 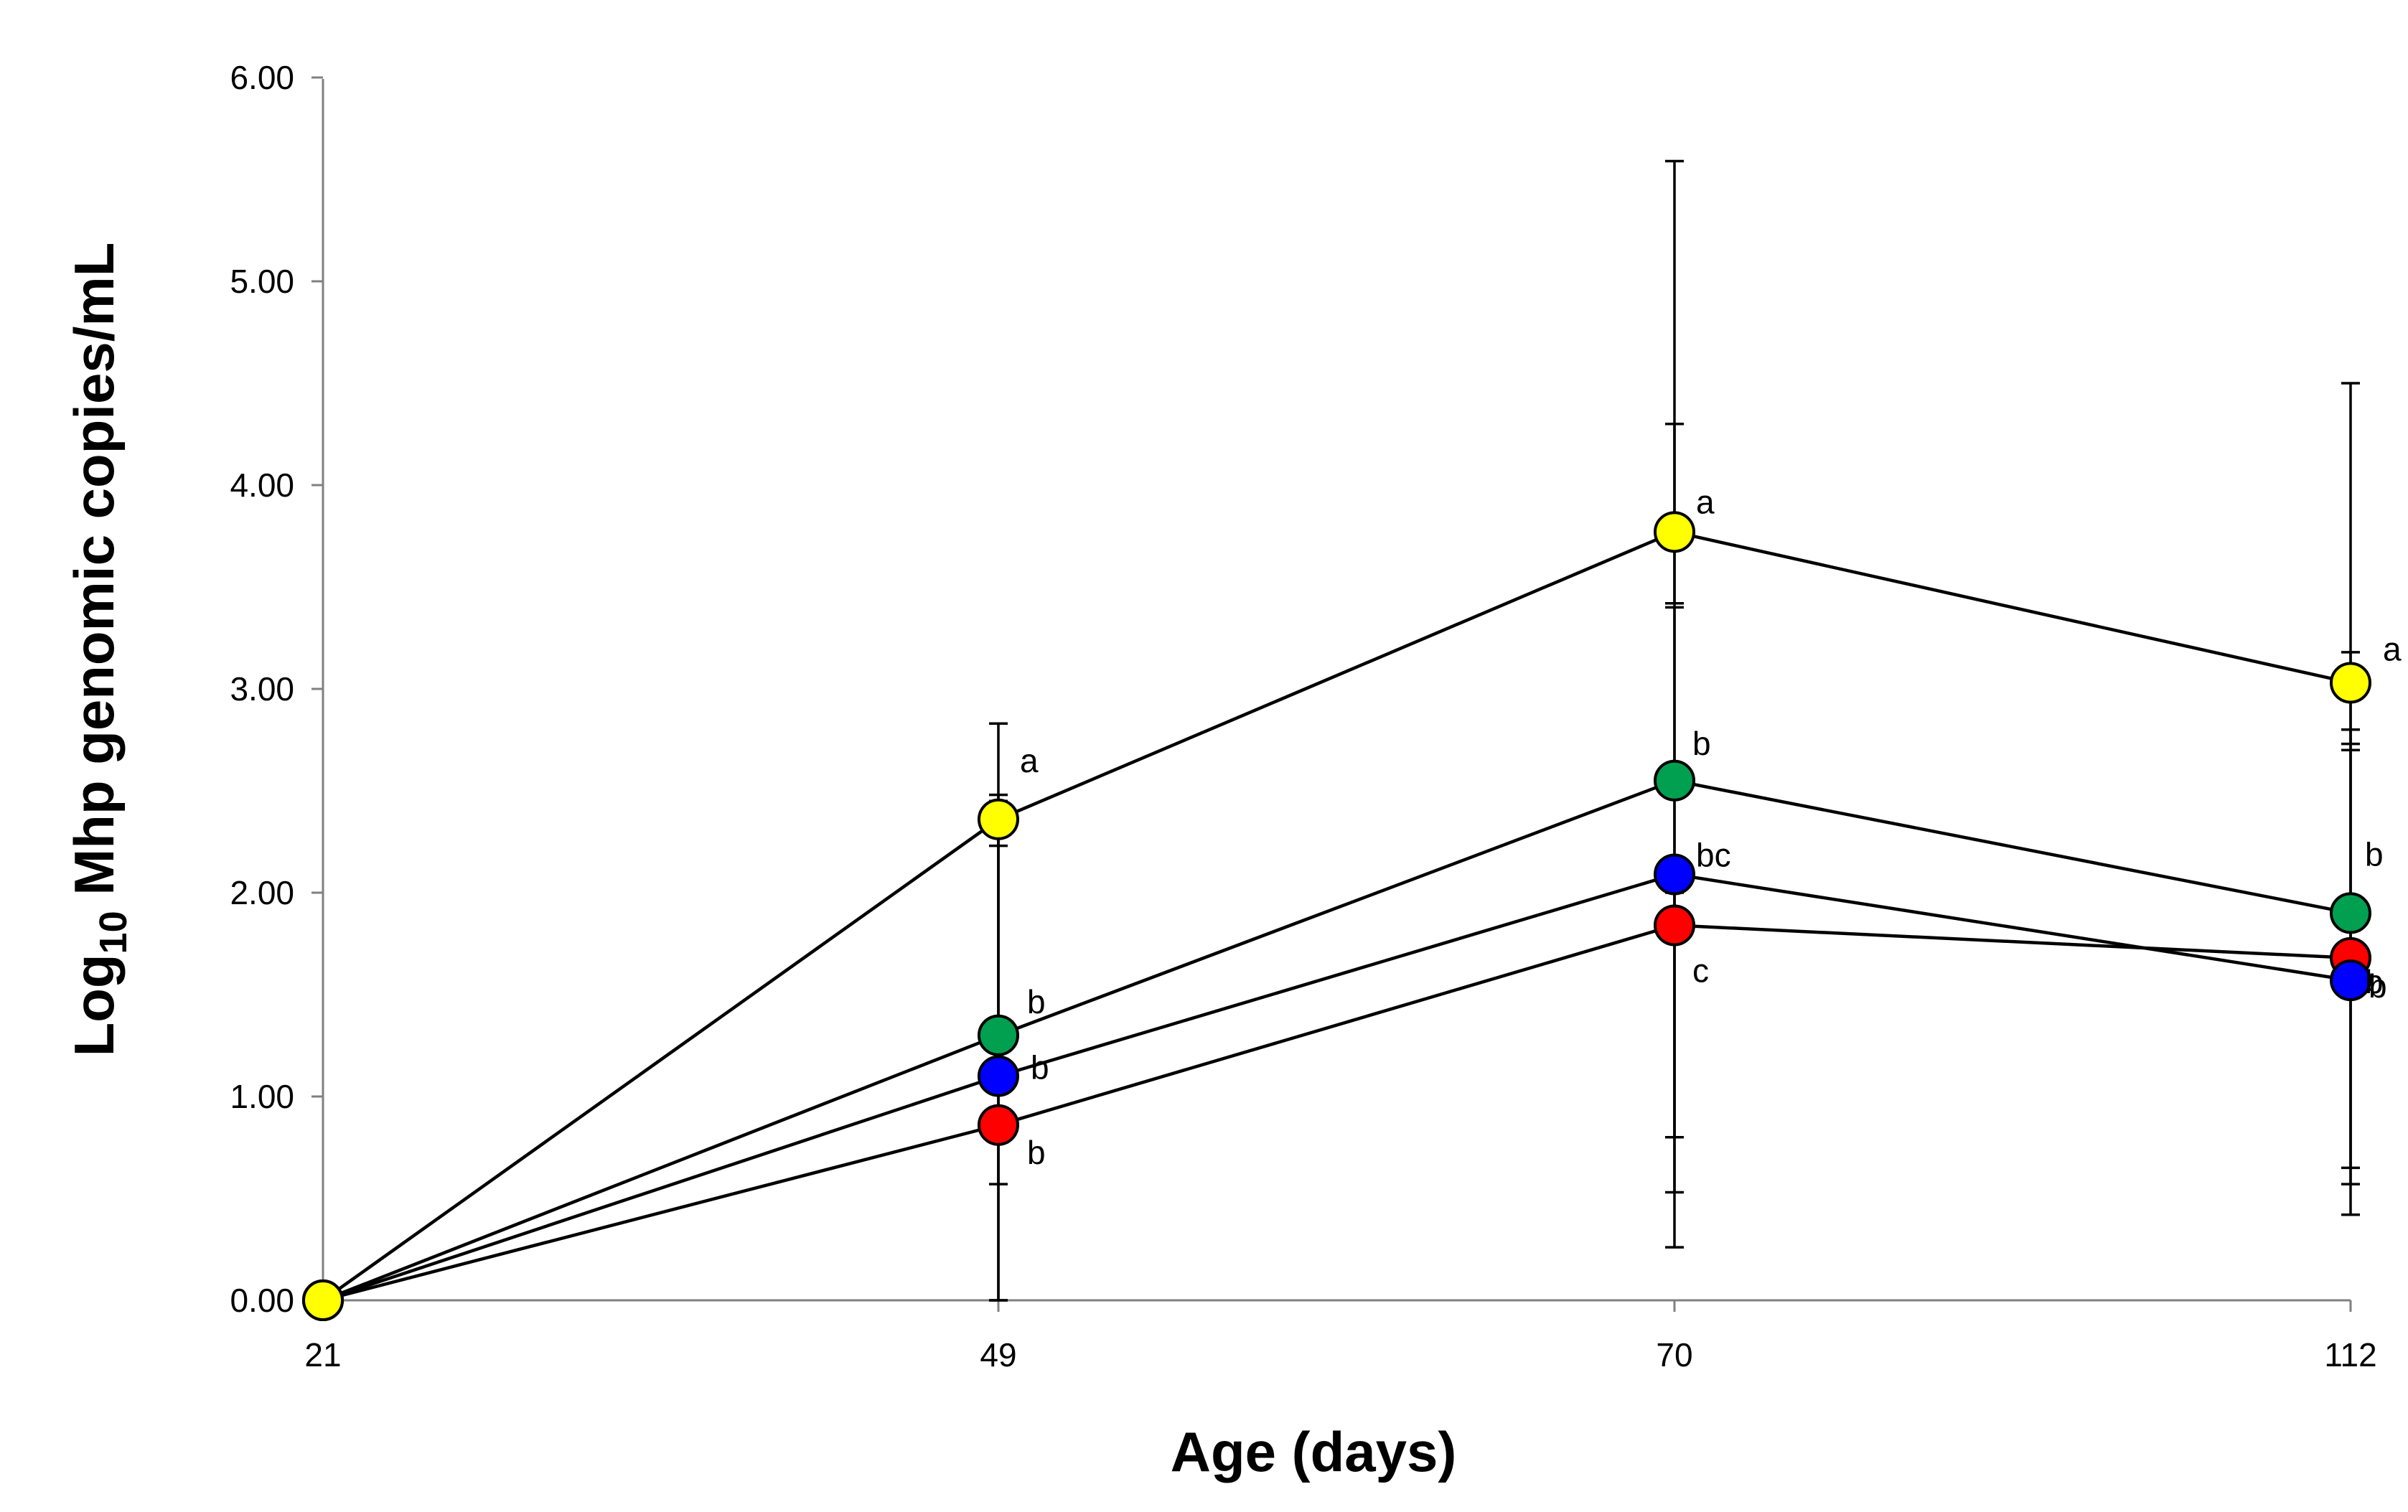 What do you see at coordinates (262, 689) in the screenshot?
I see `y-tick-label: 3.00` at bounding box center [262, 689].